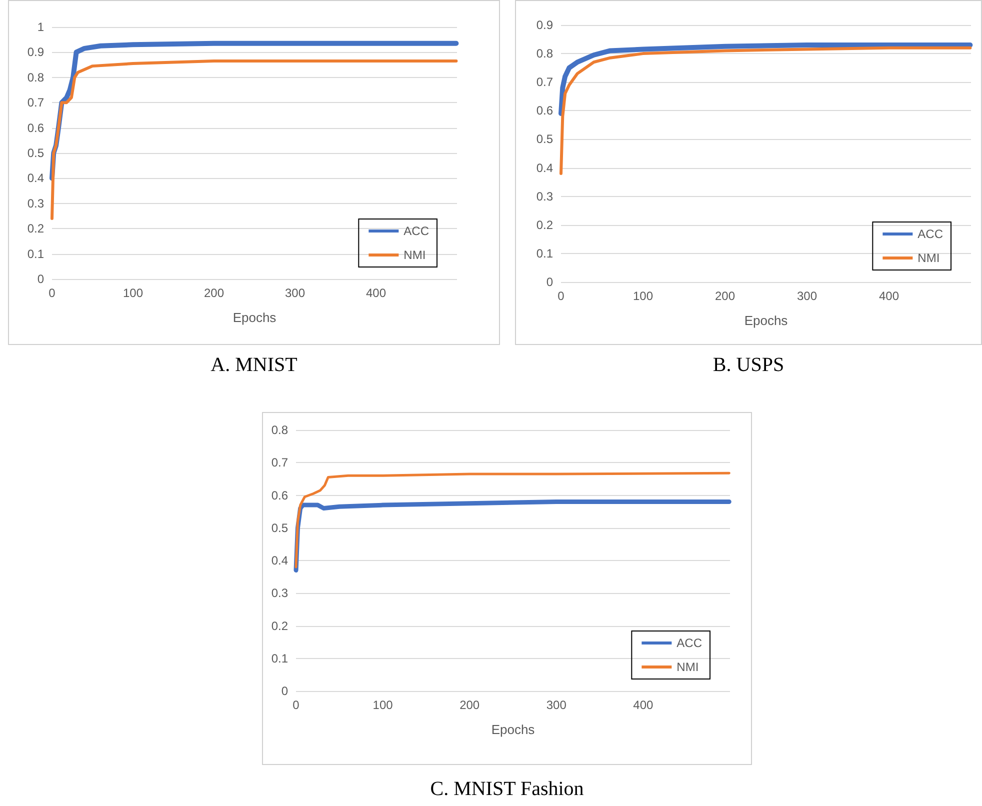 The height and width of the screenshot is (806, 982). What do you see at coordinates (748, 365) in the screenshot?
I see `text: B. USPS` at bounding box center [748, 365].